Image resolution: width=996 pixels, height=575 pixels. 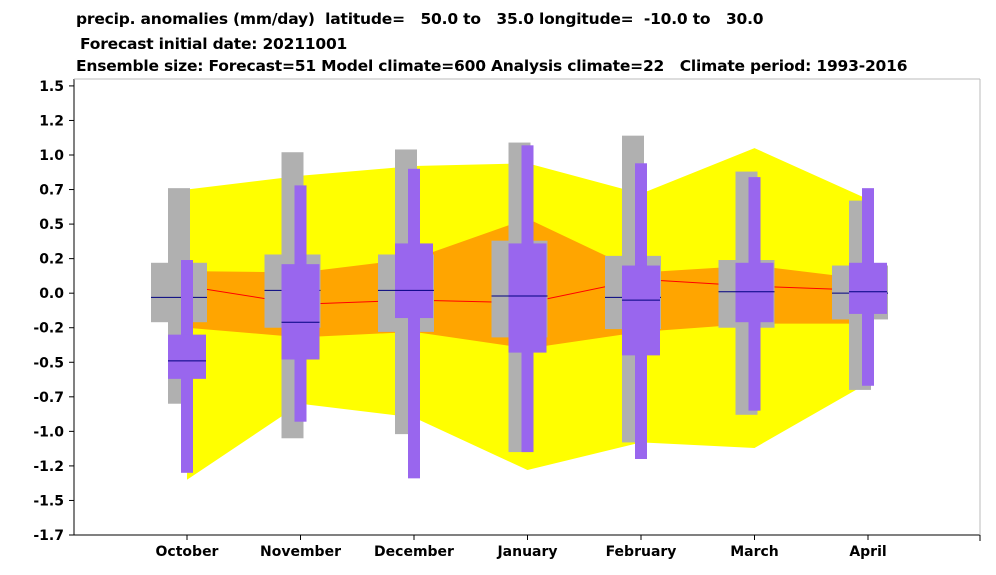 What do you see at coordinates (214, 44) in the screenshot?
I see `forecast-date-label: Forecast initial date: 20211001` at bounding box center [214, 44].